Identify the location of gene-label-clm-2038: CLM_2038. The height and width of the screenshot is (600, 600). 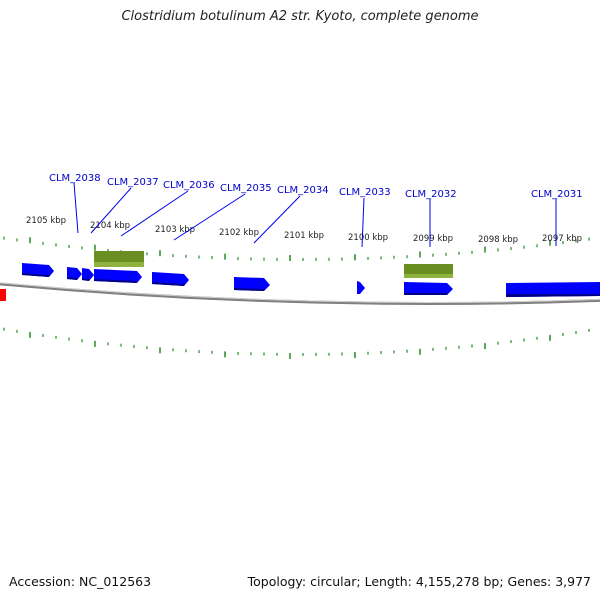
(75, 178).